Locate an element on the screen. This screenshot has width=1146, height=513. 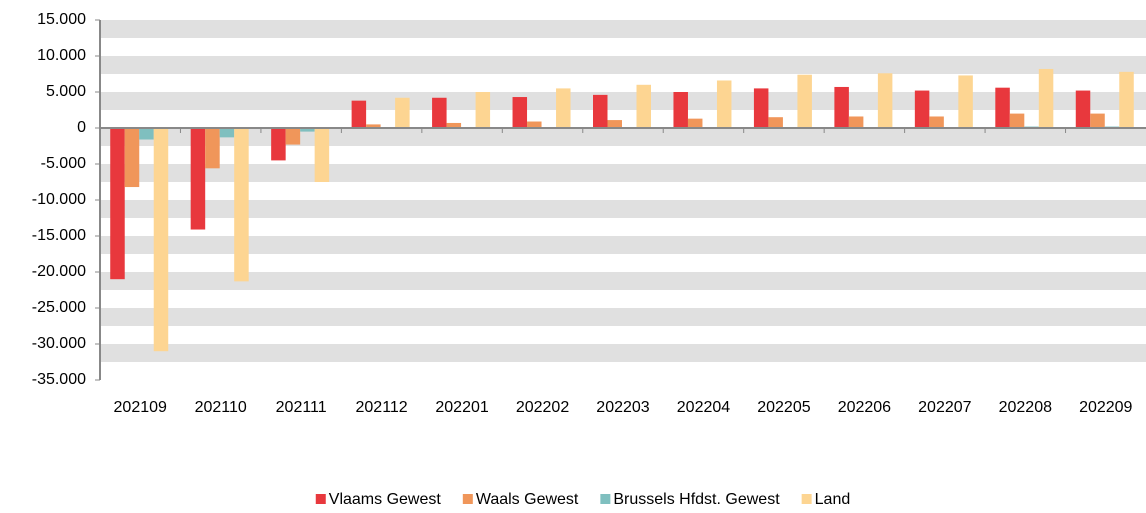
x-tick-label: 202205 is located at coordinates (783, 407).